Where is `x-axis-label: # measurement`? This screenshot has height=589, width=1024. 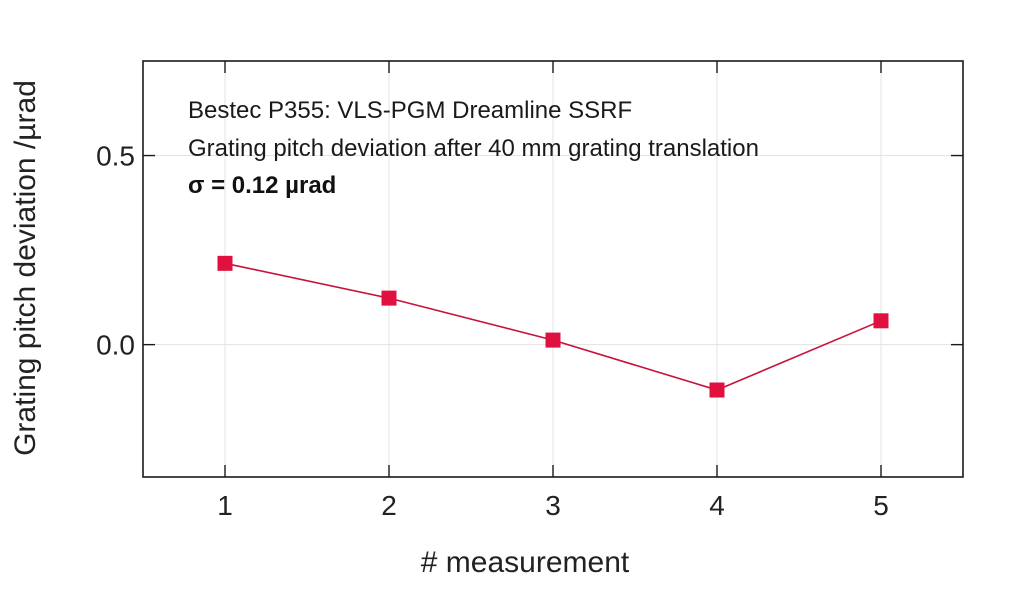 x-axis-label: # measurement is located at coordinates (525, 562).